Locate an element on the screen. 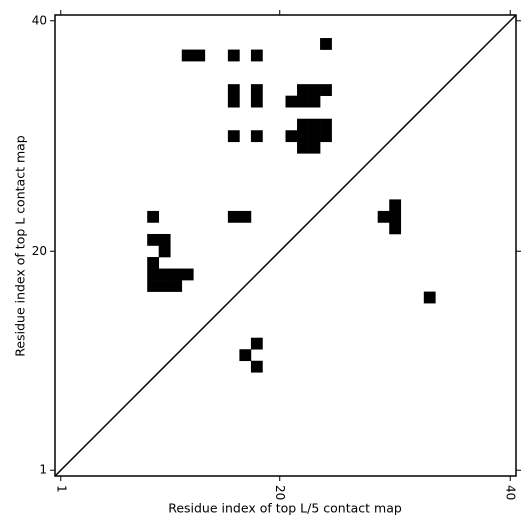 The height and width of the screenshot is (531, 531). y-tick-label: 20 is located at coordinates (39, 251).